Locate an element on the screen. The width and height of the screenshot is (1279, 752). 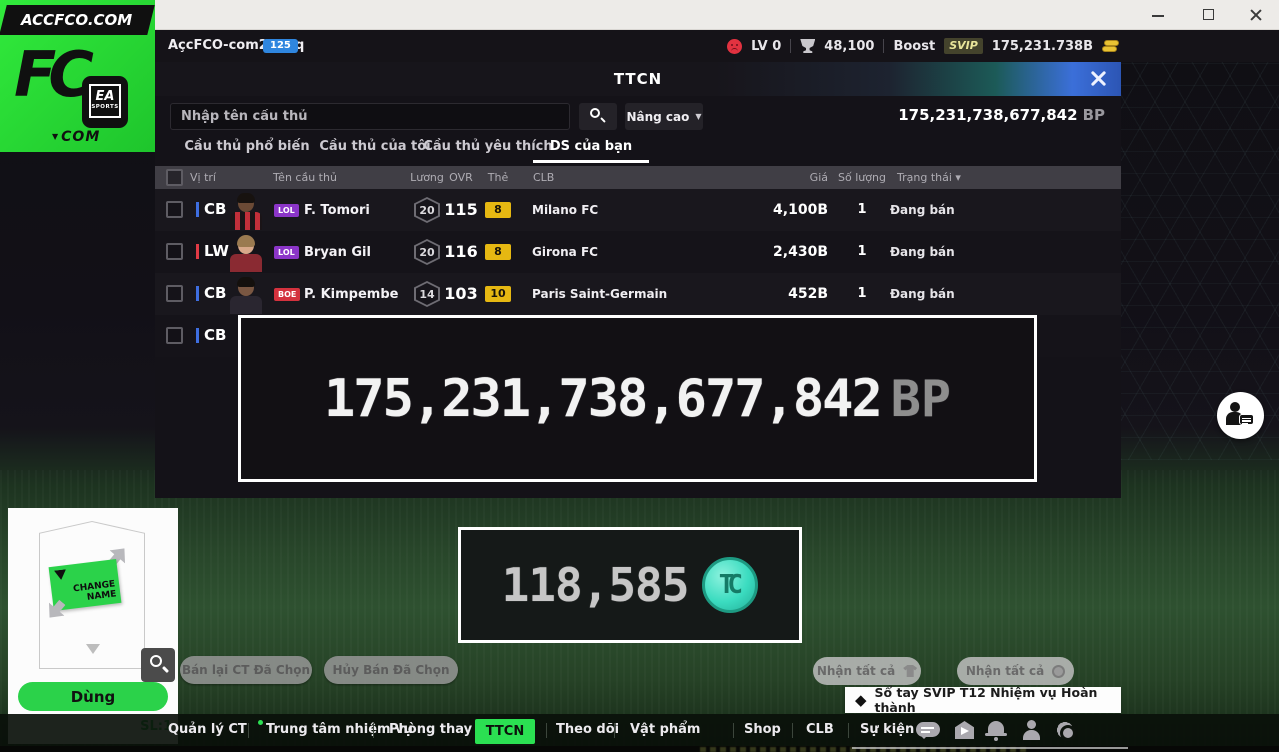
coins-icon is located at coordinates (1110, 46).